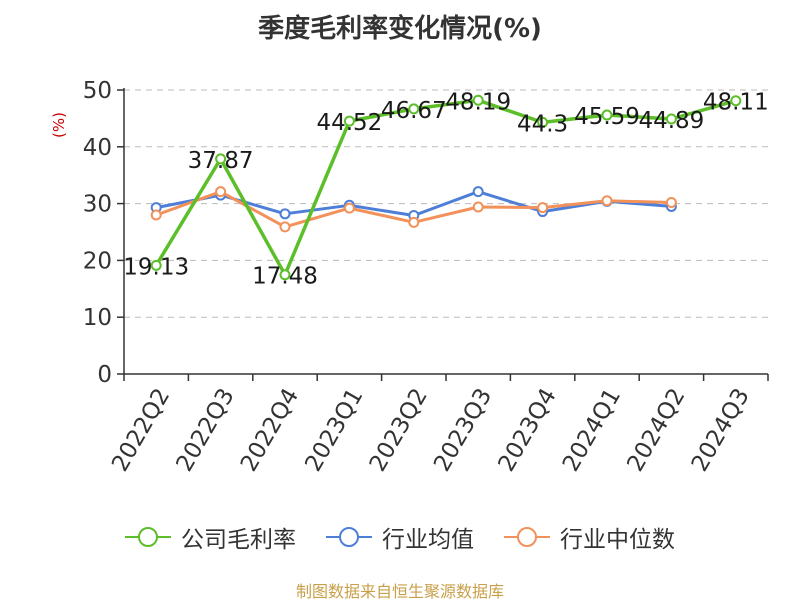  I want to click on x-tick-label-2023Q1: 2023Q1, so click(334, 430).